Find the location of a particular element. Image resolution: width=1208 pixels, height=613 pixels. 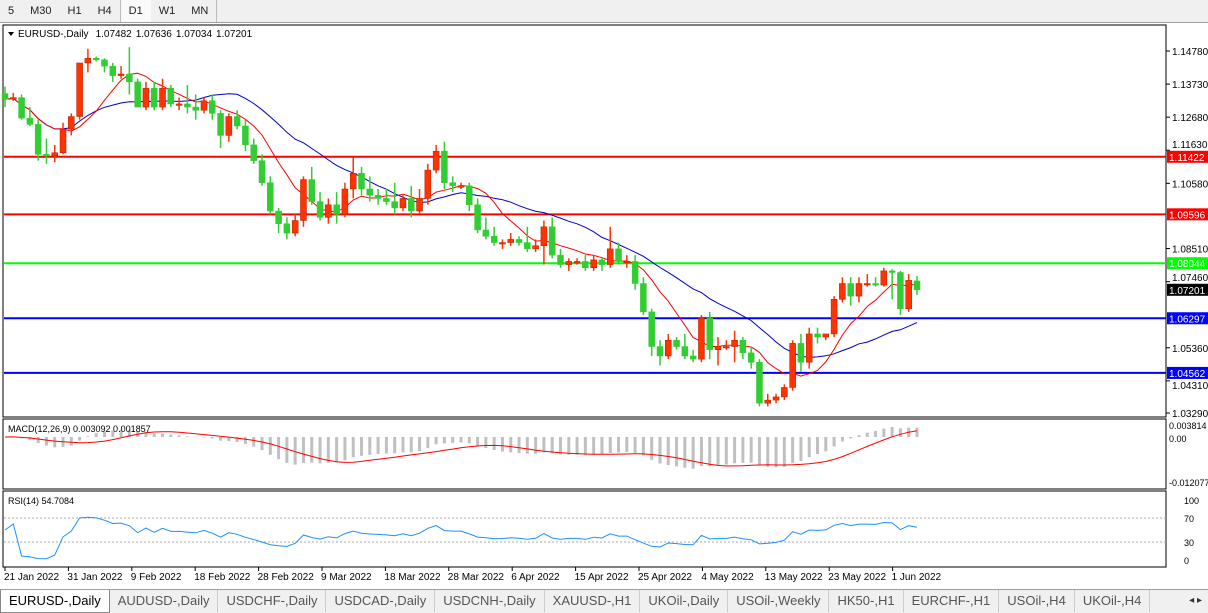

timeframe-m30: M30 is located at coordinates (41, 11).